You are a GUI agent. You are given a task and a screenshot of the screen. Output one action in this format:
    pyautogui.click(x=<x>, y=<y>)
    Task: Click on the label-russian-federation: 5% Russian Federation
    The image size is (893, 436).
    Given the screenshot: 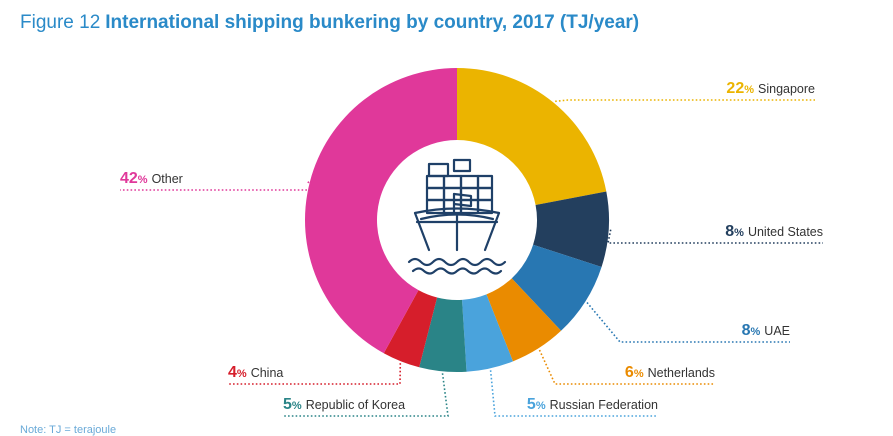 What is the action you would take?
    pyautogui.click(x=592, y=404)
    